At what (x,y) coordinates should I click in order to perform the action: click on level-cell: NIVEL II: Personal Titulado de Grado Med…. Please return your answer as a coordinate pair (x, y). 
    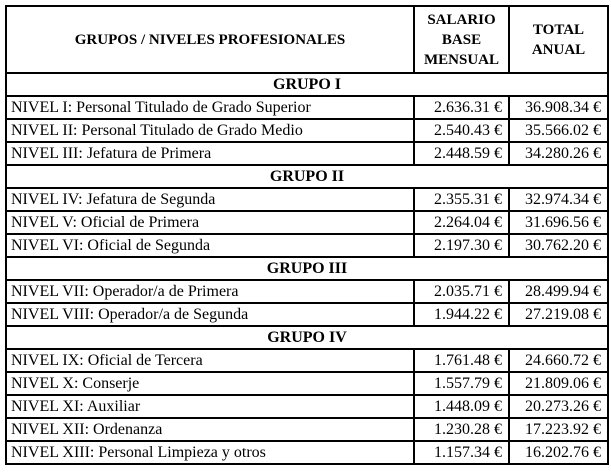
    Looking at the image, I should click on (210, 130).